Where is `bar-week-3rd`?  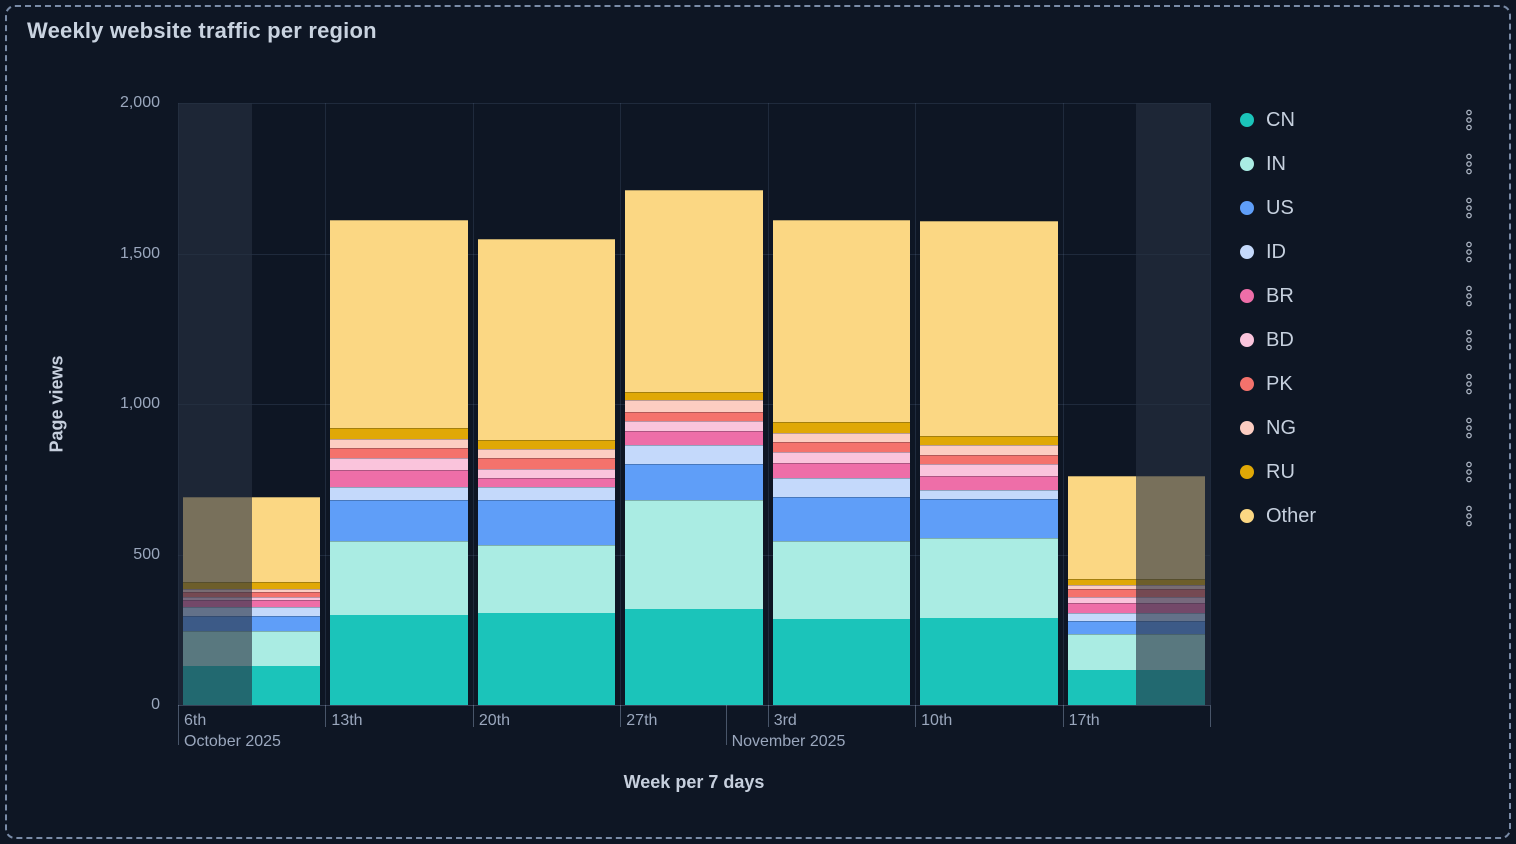
bar-week-3rd is located at coordinates (841, 404).